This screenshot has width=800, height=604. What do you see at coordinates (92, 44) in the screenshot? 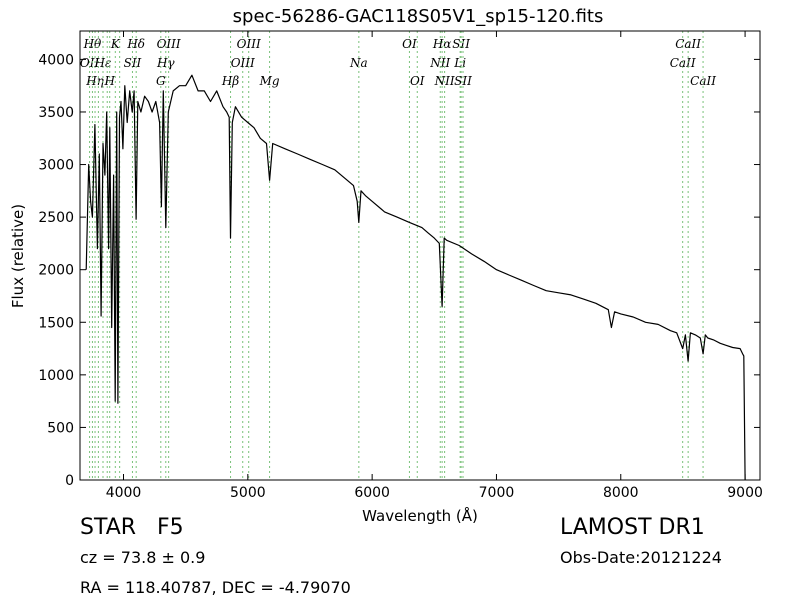
I see `spectral-line-label: Hθ` at bounding box center [92, 44].